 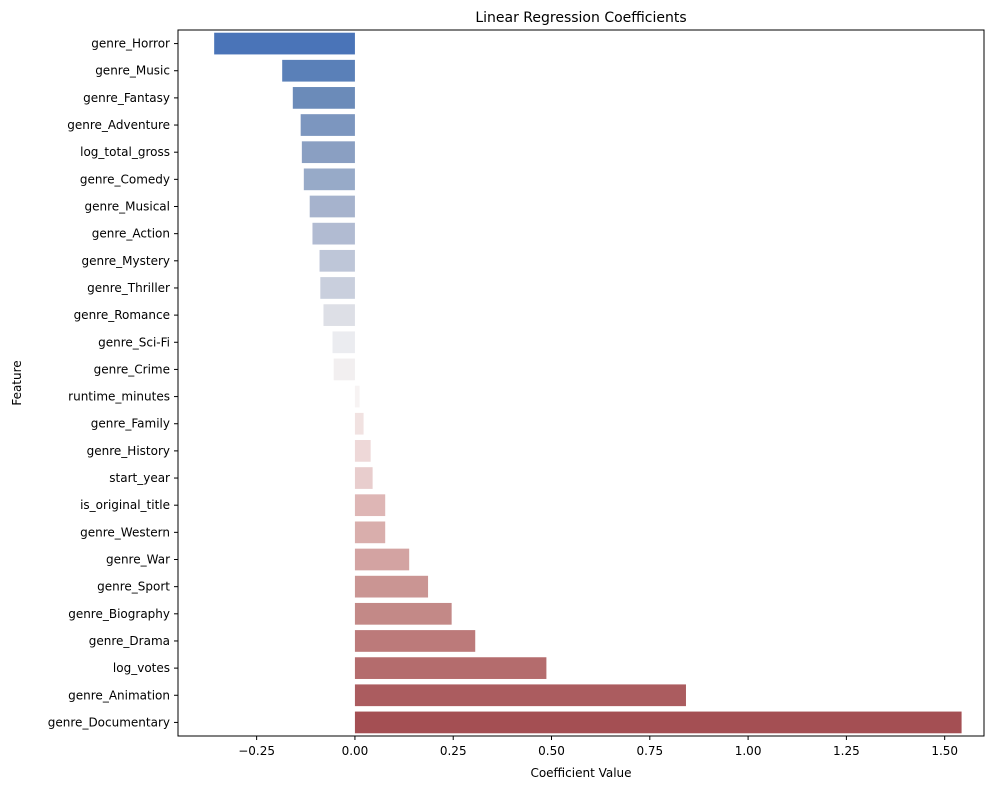 I want to click on y-tick-label: genre_Documentary, so click(x=109, y=722).